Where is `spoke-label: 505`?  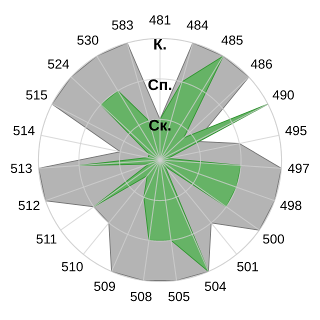
spoke-label: 505 is located at coordinates (179, 297).